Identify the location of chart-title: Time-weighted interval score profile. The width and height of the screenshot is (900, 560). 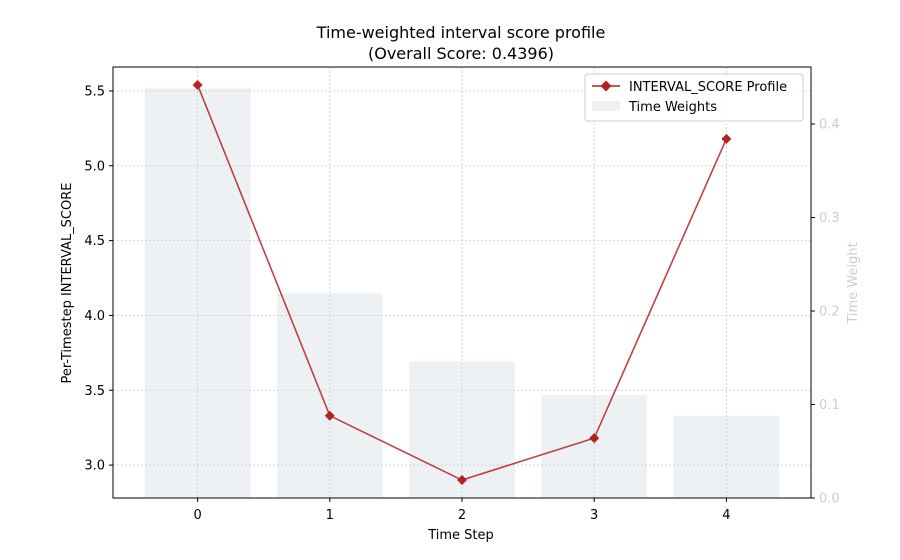
(461, 32).